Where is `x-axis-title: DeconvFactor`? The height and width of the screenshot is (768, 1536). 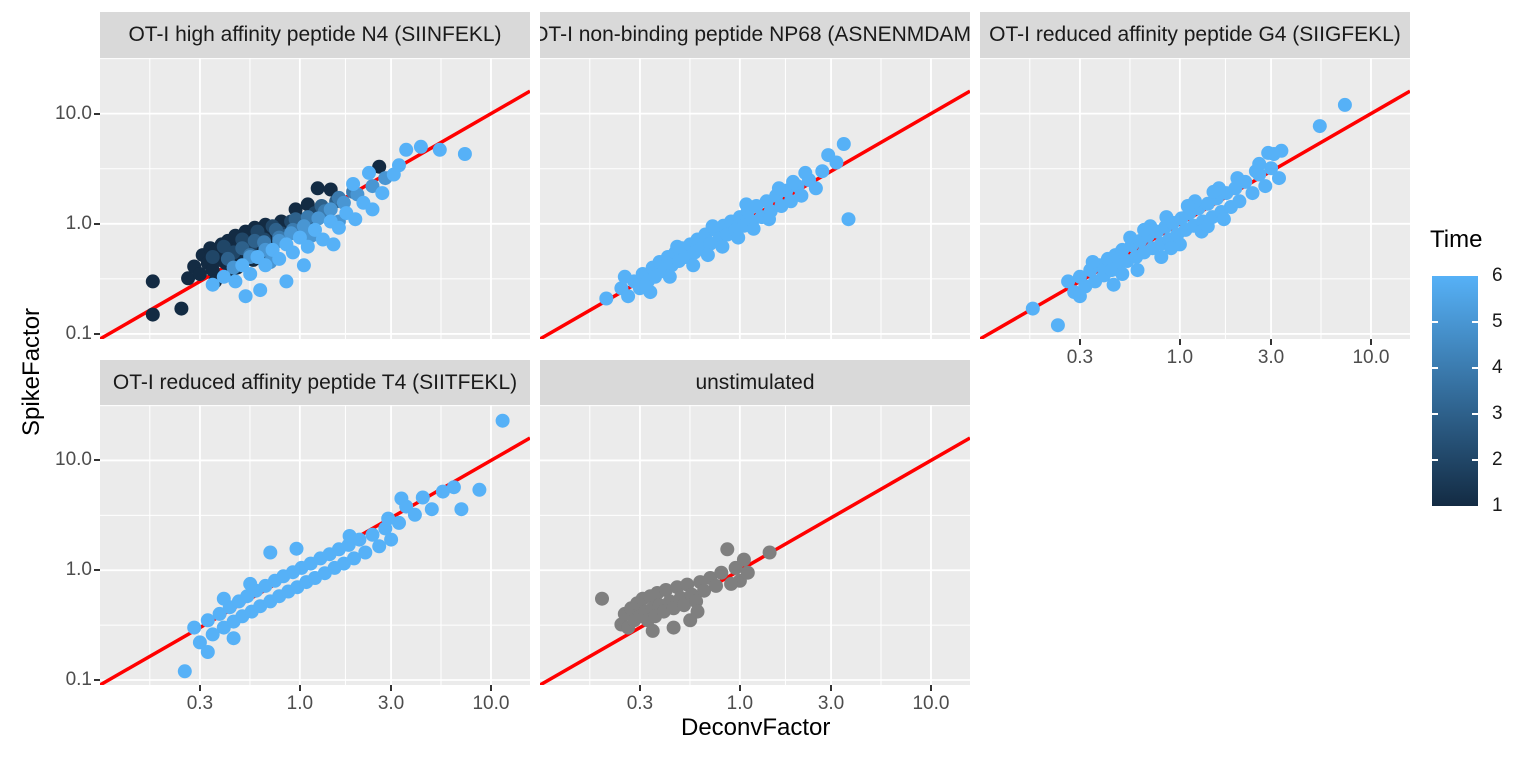
x-axis-title: DeconvFactor is located at coordinates (756, 727).